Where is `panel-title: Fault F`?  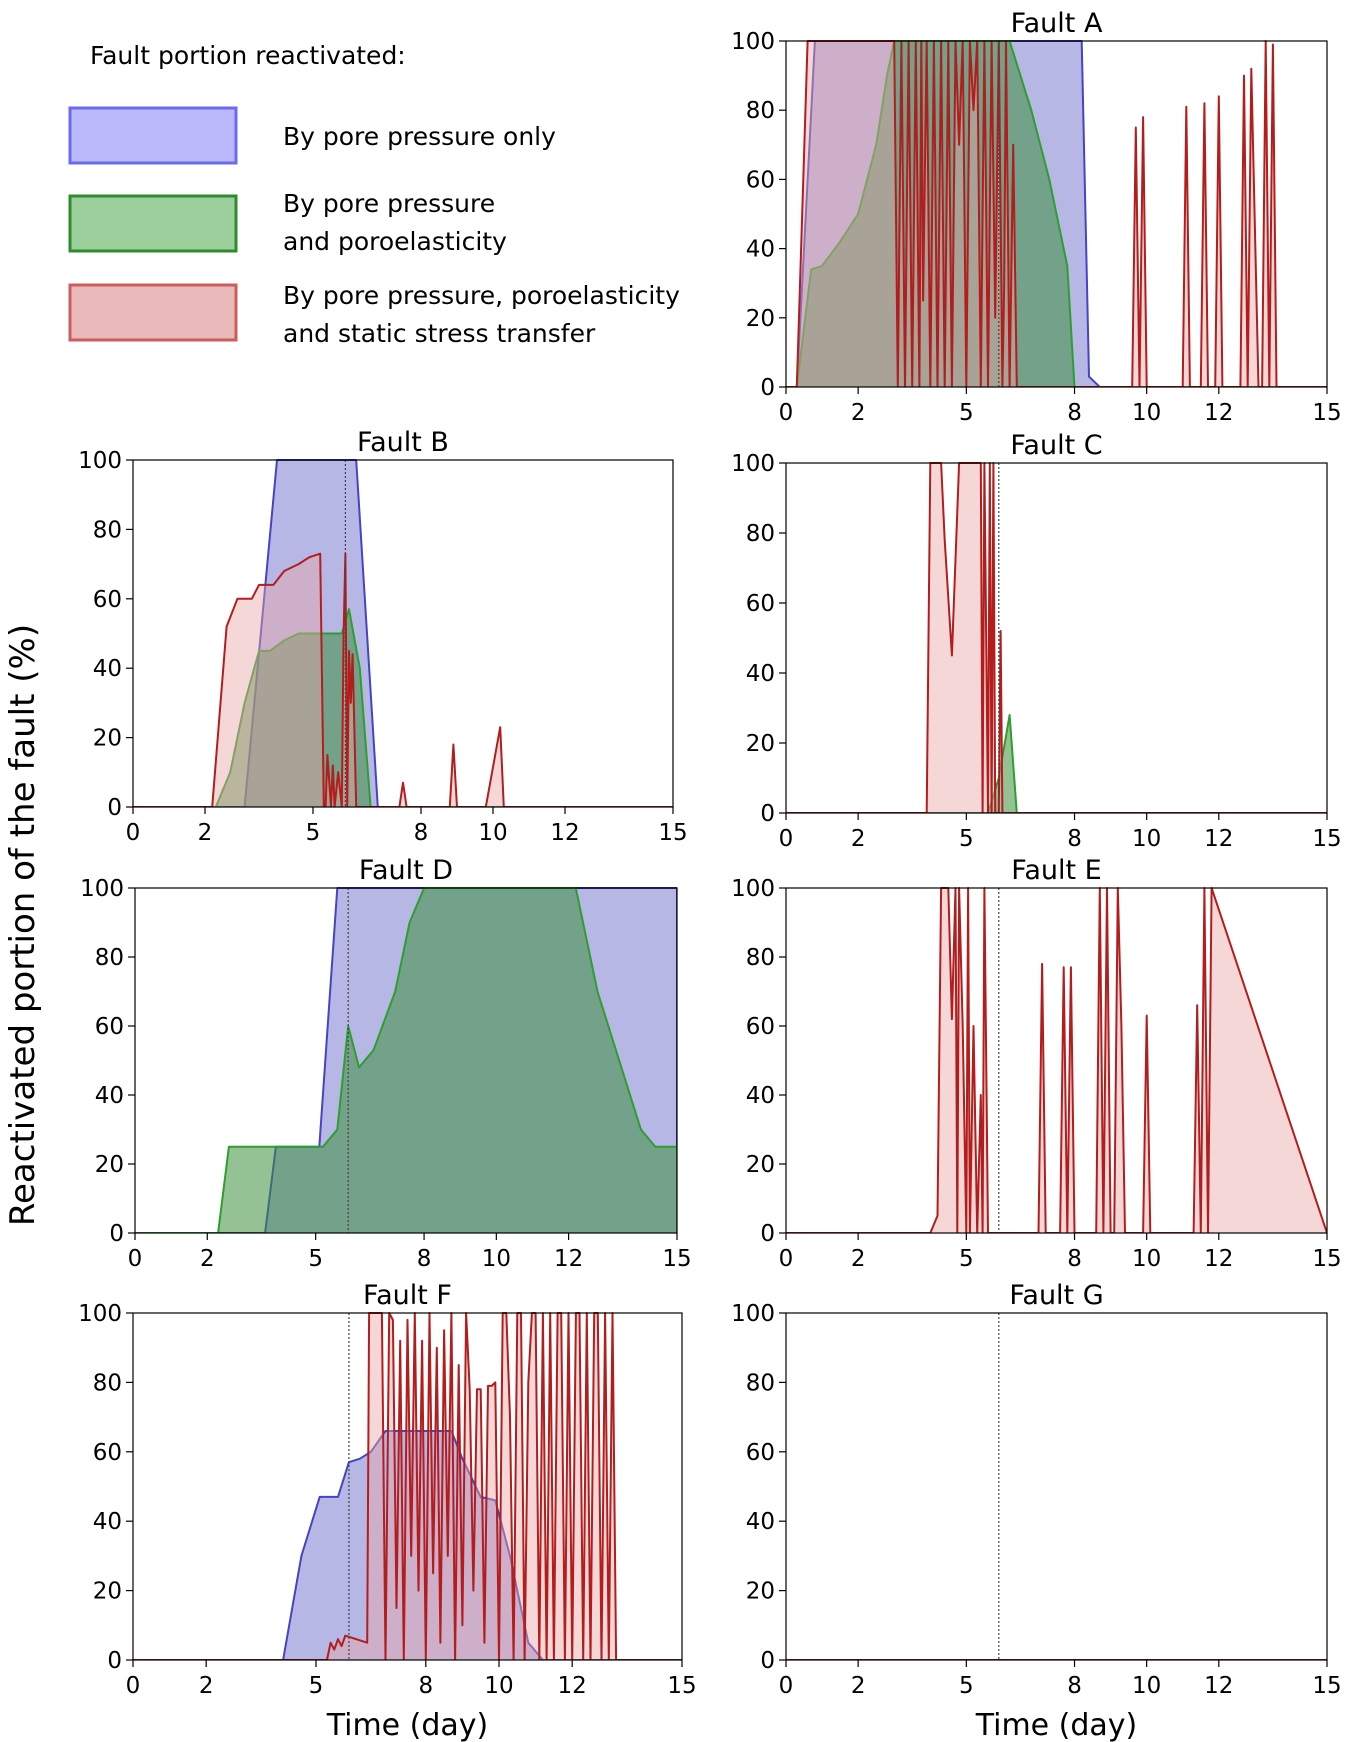
panel-title: Fault F is located at coordinates (407, 1295).